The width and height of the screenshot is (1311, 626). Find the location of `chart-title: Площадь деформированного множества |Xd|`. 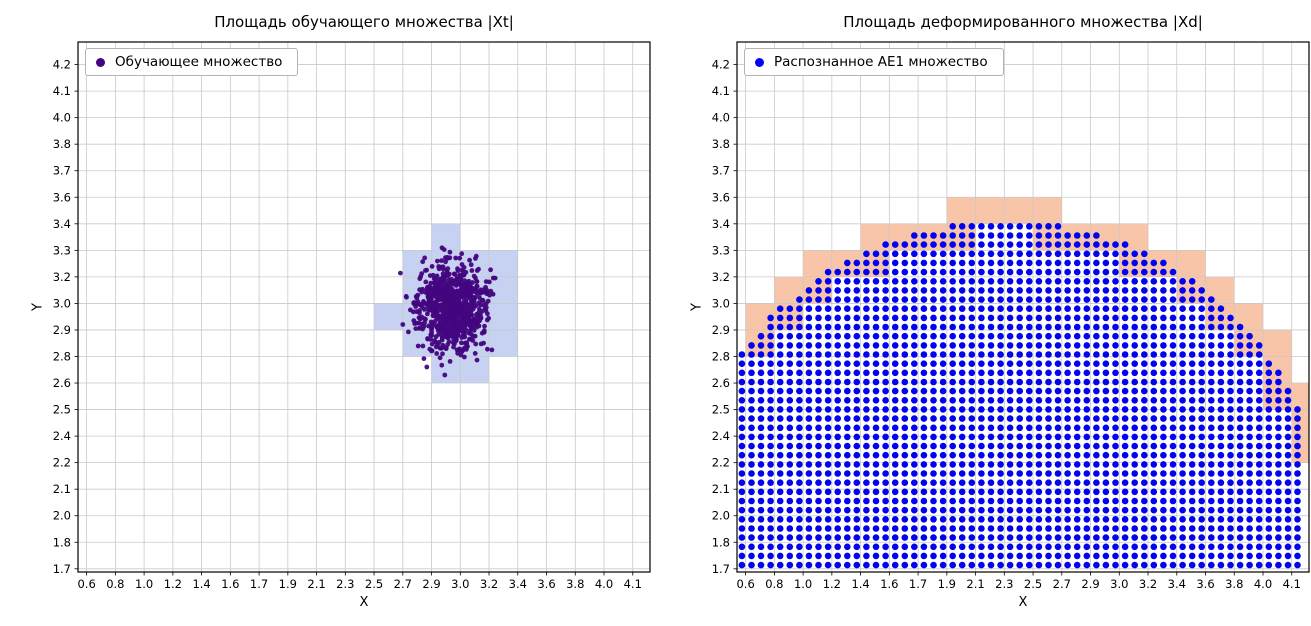

chart-title: Площадь деформированного множества |Xd| is located at coordinates (1023, 22).